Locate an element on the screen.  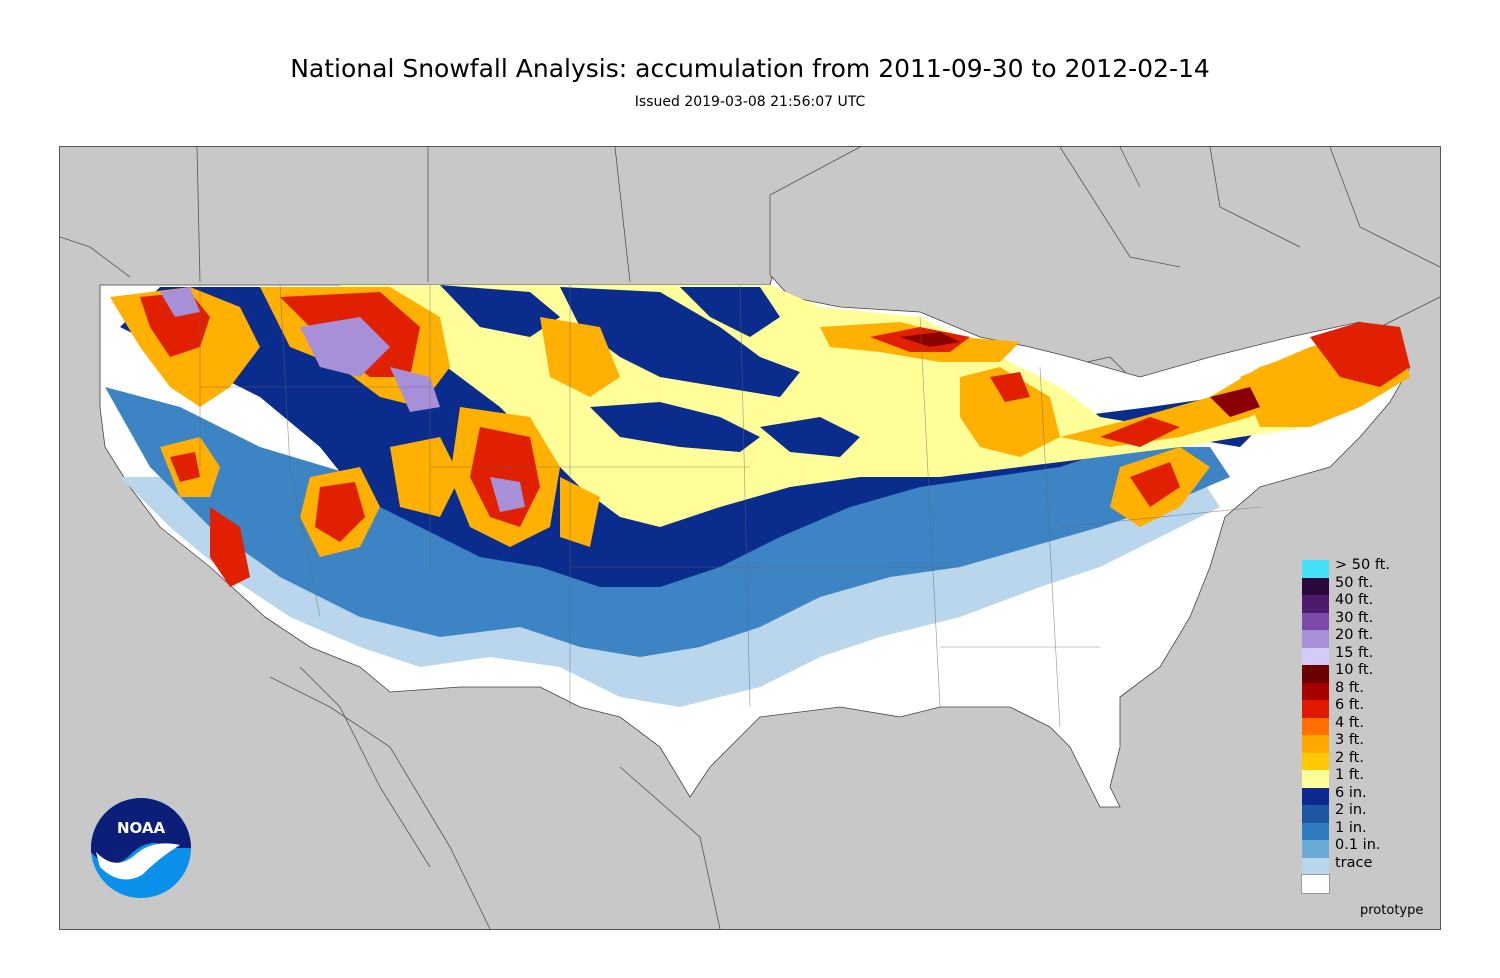
legend-label: 15 ft. is located at coordinates (1354, 652).